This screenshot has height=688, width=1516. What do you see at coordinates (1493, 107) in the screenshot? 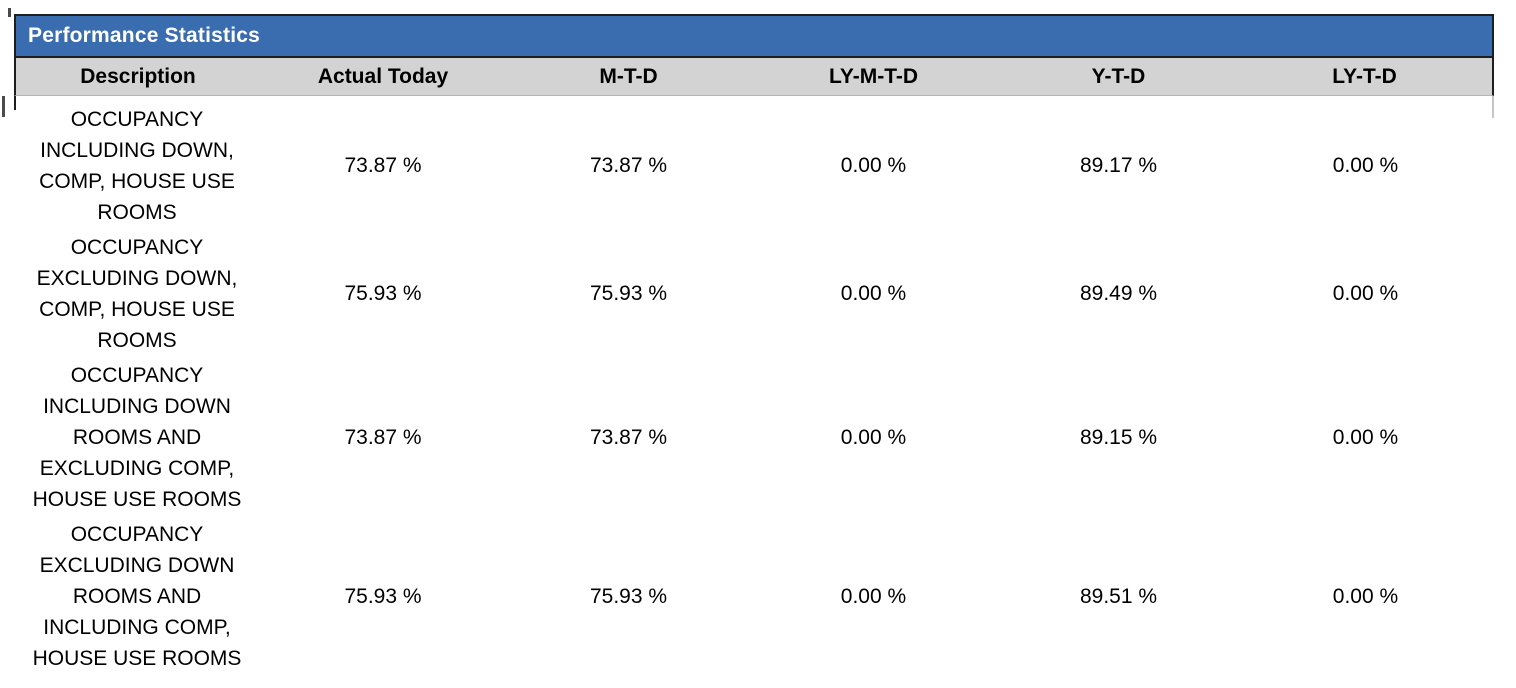
I see `panel-right-border-tail` at bounding box center [1493, 107].